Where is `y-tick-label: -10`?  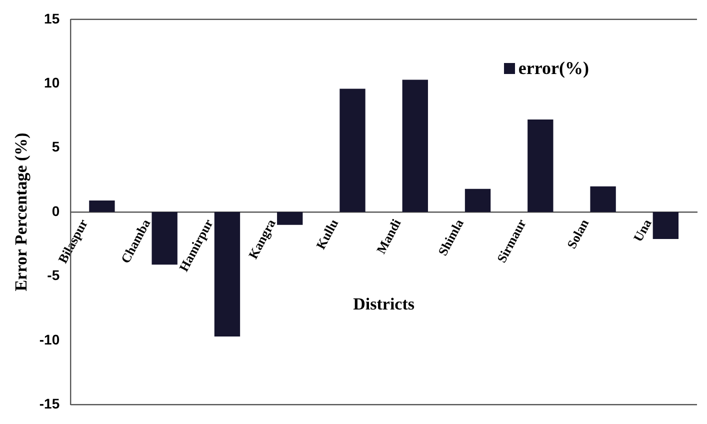 y-tick-label: -10 is located at coordinates (49, 339).